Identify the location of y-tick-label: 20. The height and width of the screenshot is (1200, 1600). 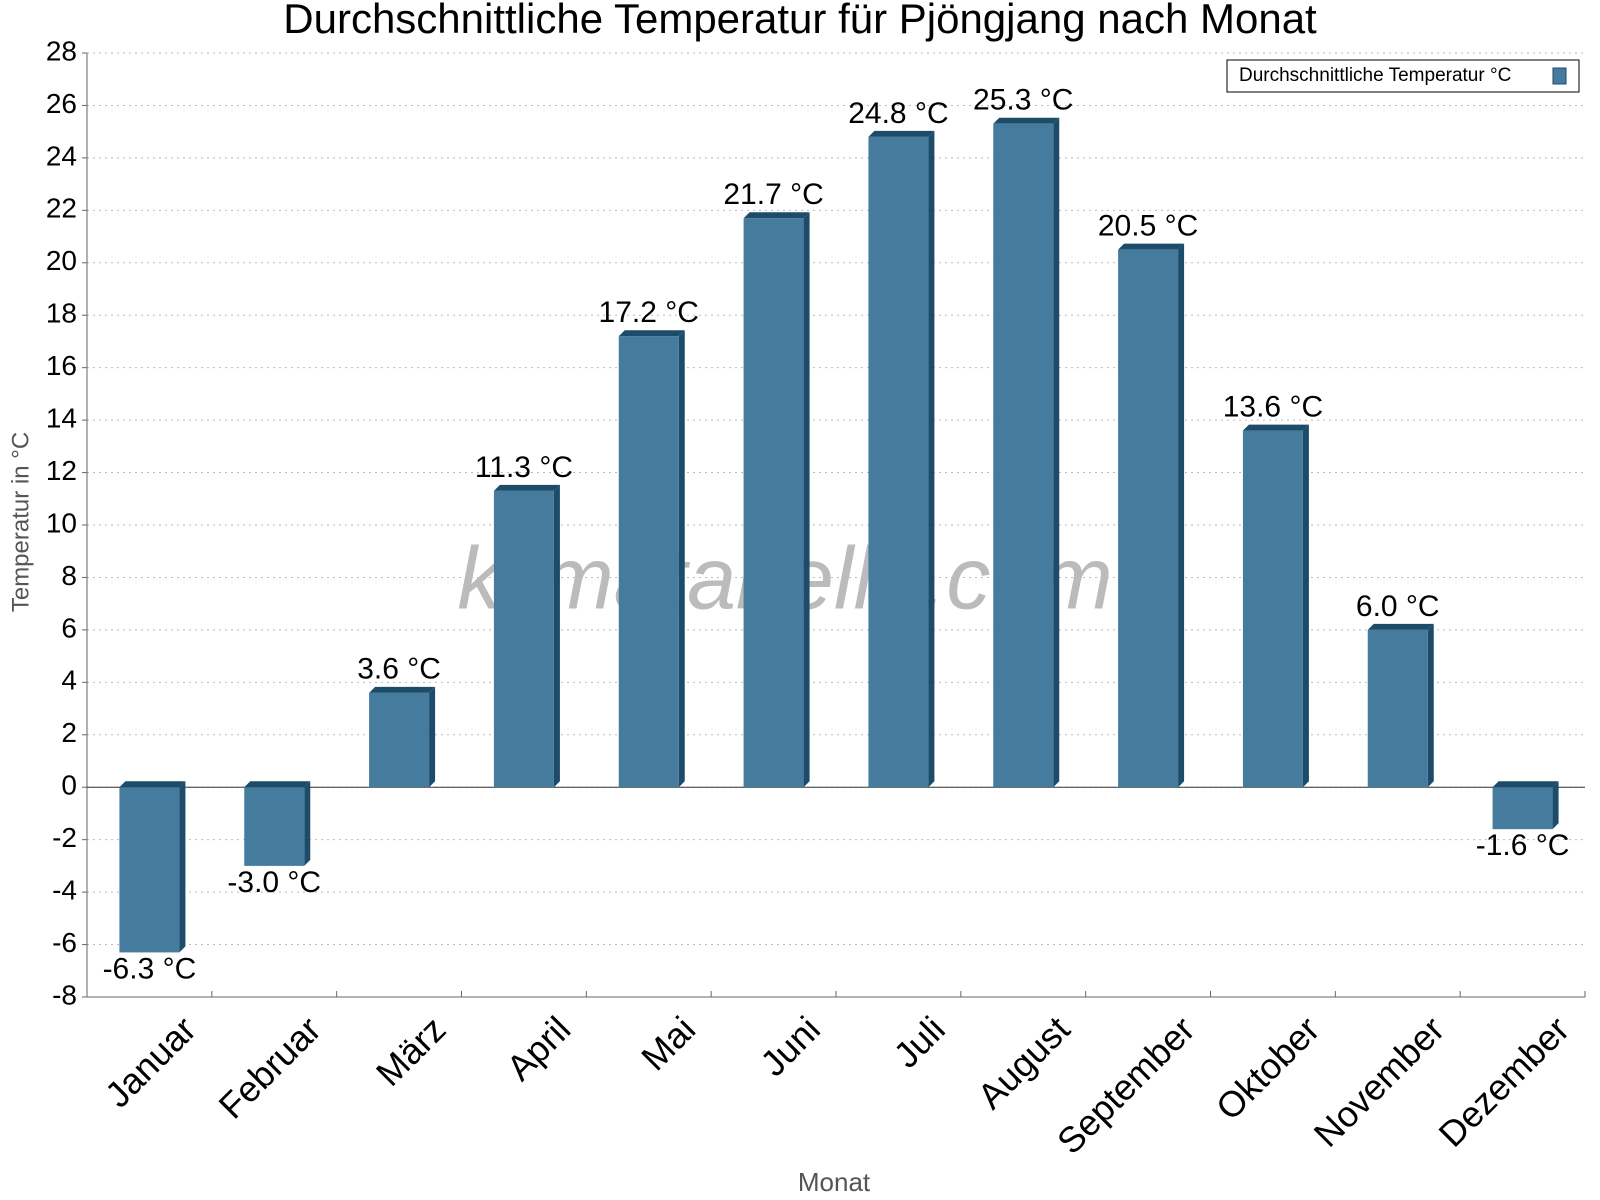
(61, 260).